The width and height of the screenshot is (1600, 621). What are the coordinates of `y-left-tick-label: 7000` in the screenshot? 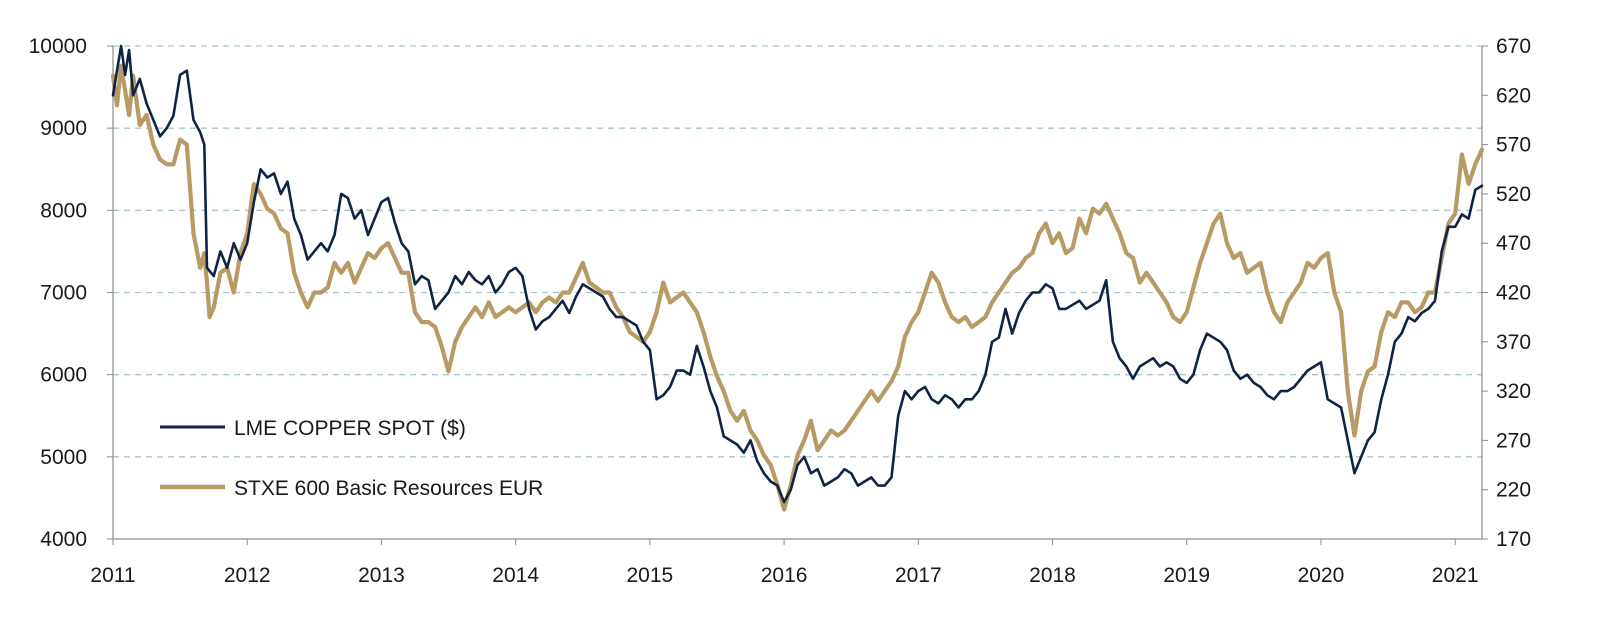 It's located at (63, 293).